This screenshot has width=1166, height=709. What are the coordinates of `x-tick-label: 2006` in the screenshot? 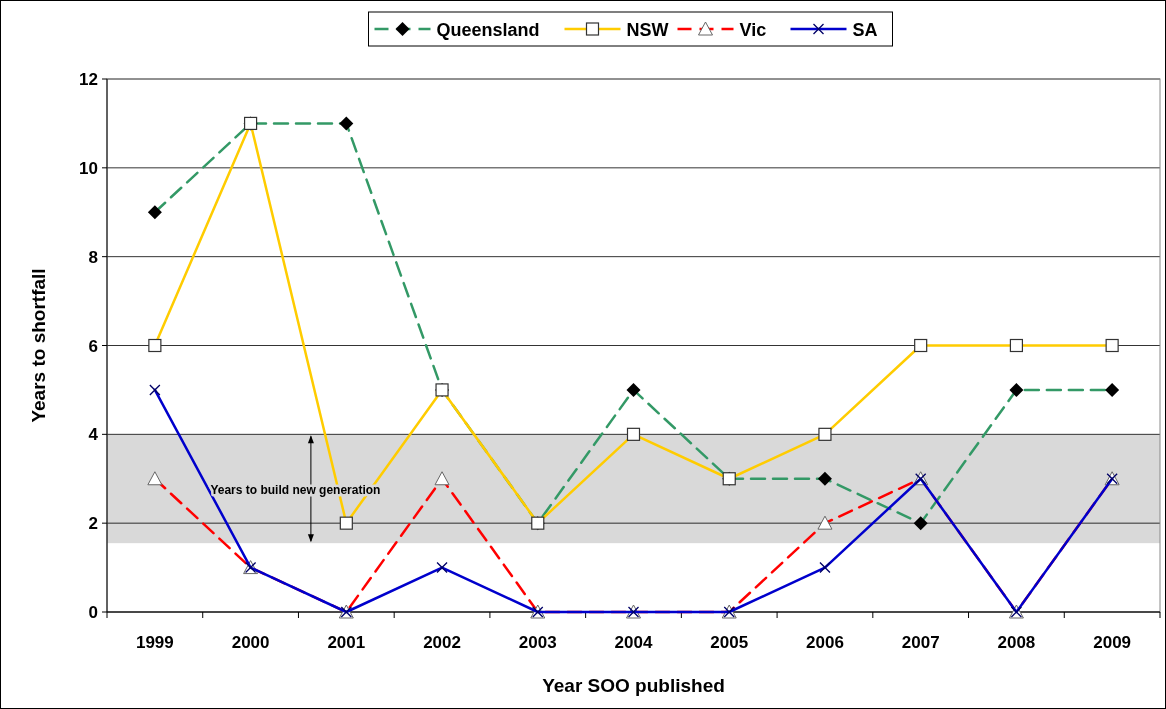 It's located at (825, 642).